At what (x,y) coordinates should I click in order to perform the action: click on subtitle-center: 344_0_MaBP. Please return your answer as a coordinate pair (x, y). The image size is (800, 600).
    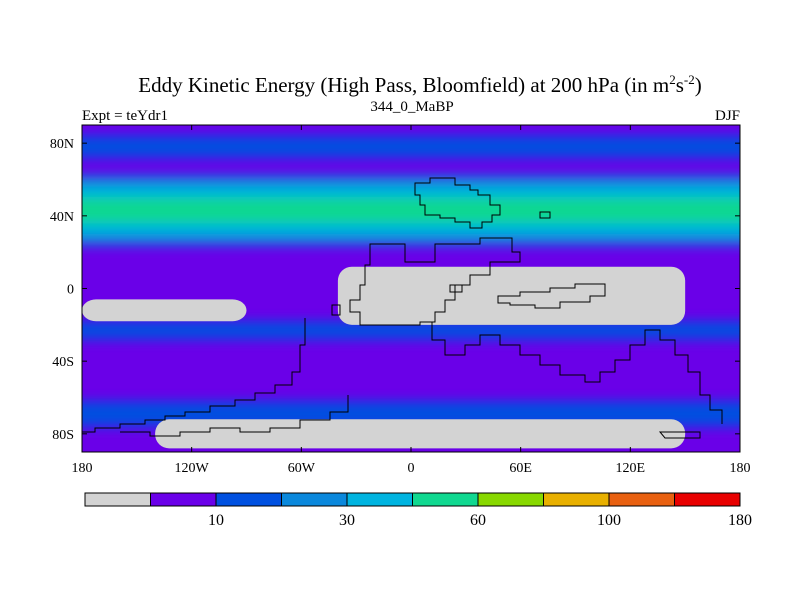
    Looking at the image, I should click on (411, 107).